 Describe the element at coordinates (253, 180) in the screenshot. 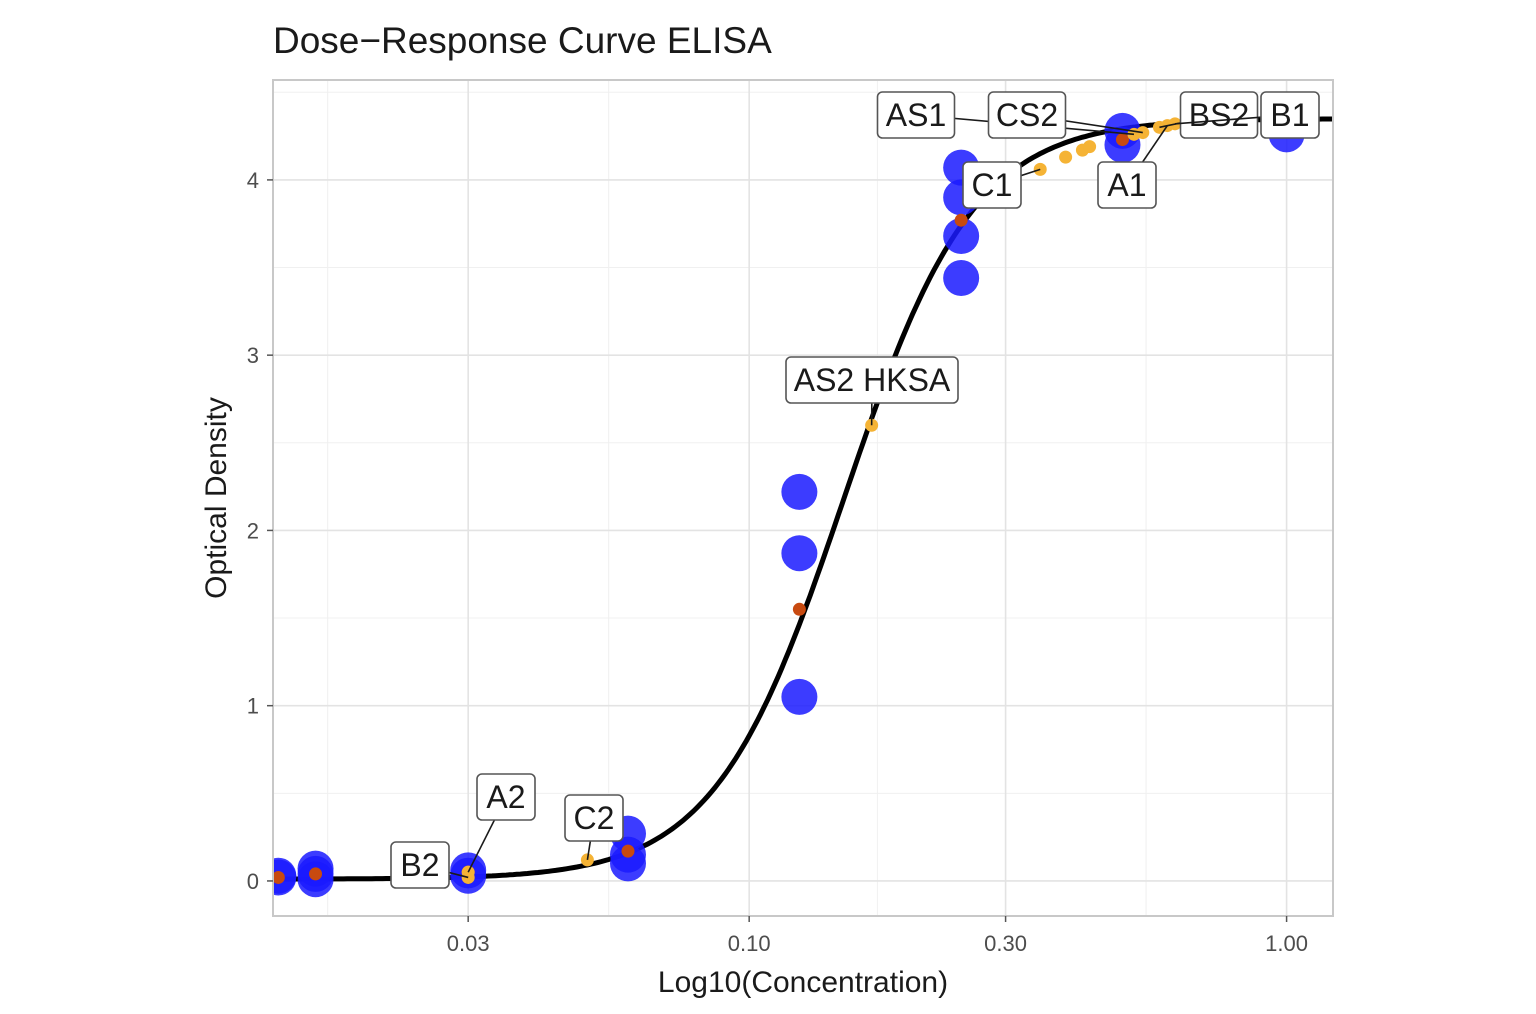

I see `y-tick-label: 4` at that location.